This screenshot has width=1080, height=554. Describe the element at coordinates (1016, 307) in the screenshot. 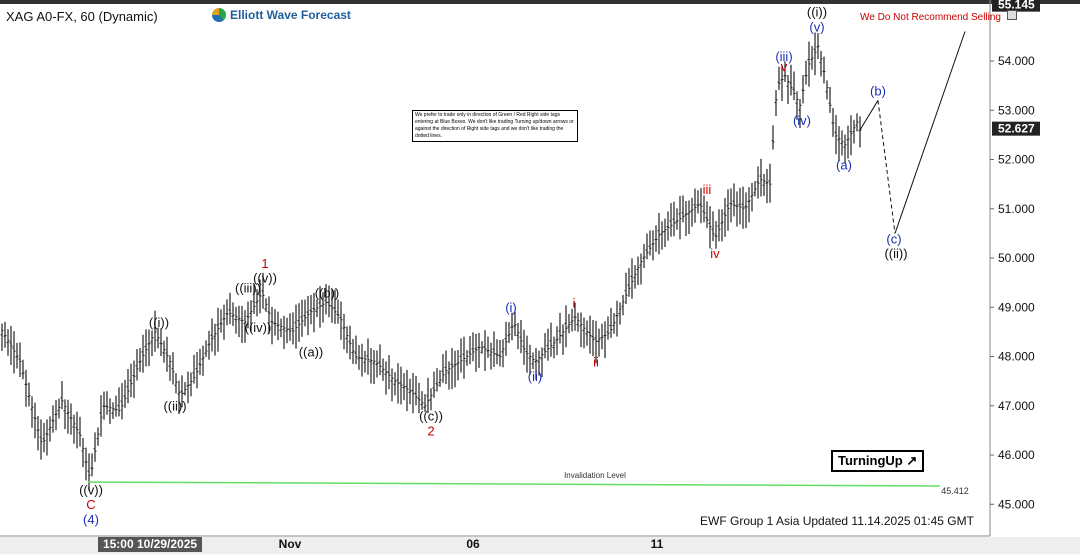

I see `y-tick-label: 49.000` at that location.